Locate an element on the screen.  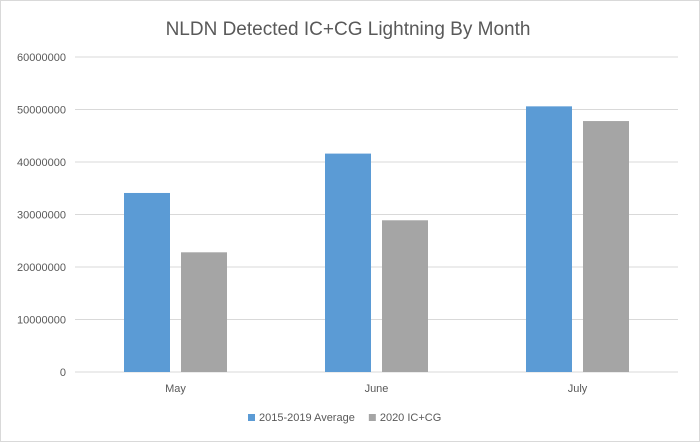
y-tick-label: 20000000 is located at coordinates (41, 268).